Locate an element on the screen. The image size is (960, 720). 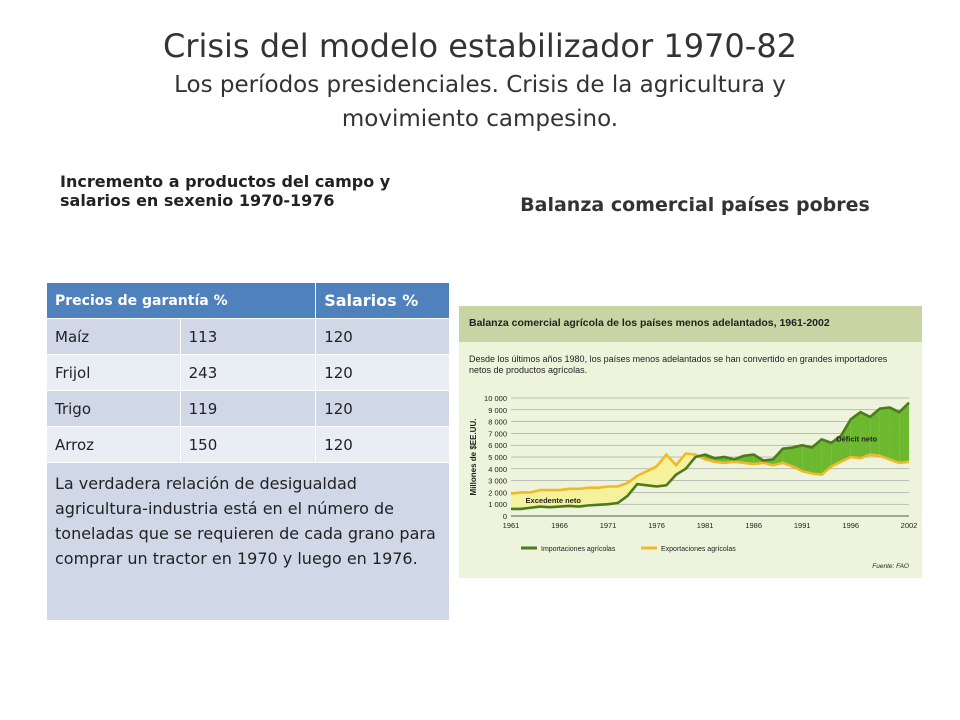
y-tick-label: 7 000 is located at coordinates (497, 433).